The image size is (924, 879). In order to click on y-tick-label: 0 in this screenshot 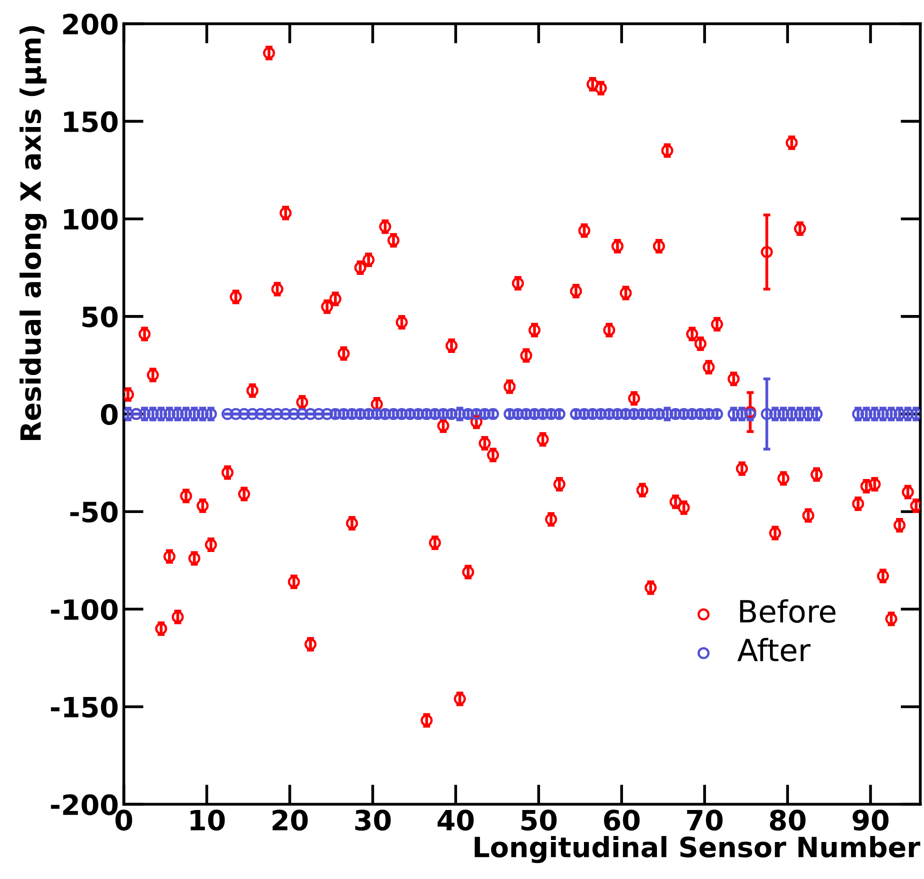, I will do `click(109, 414)`.